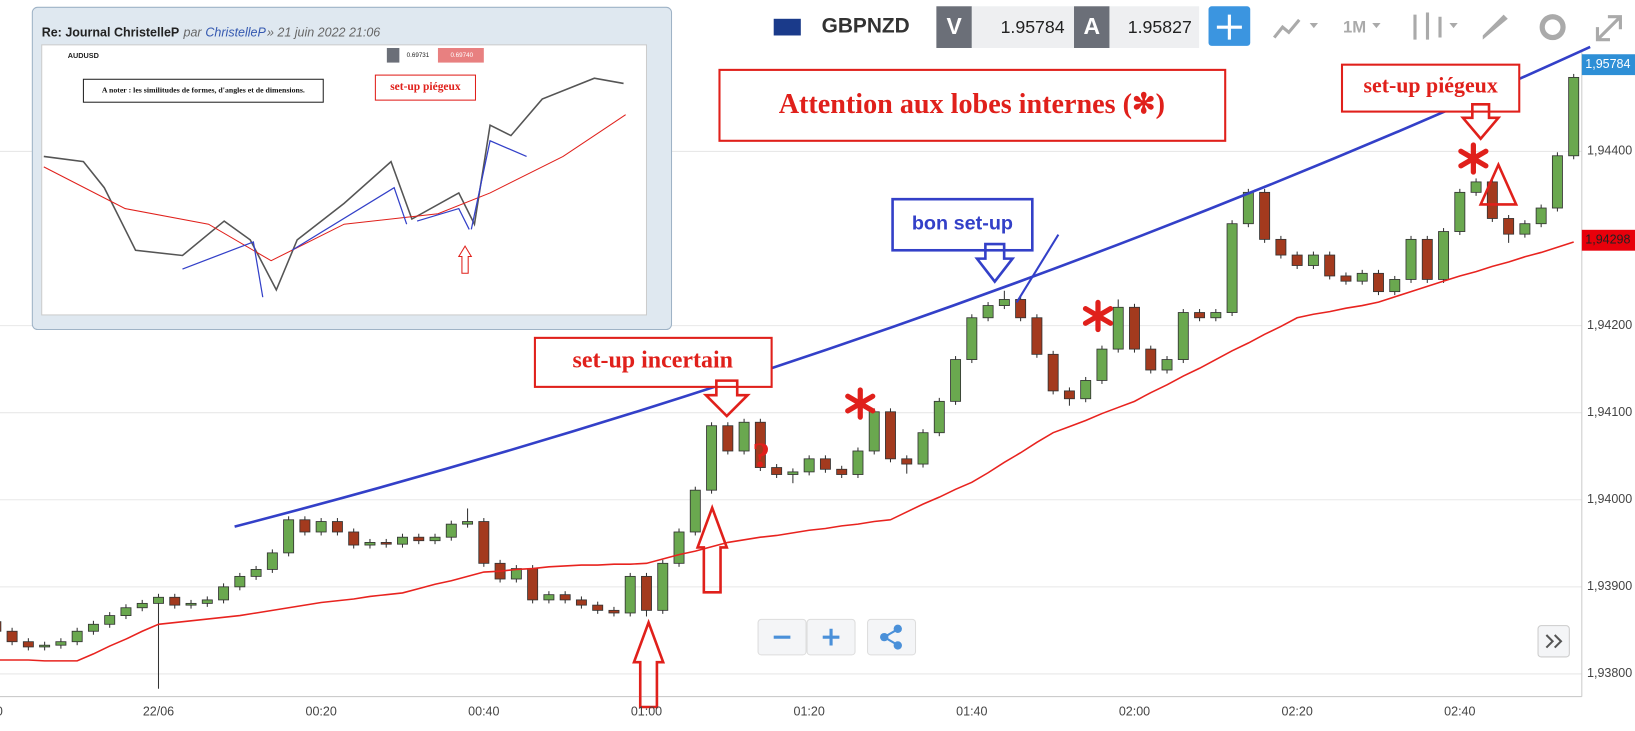 This screenshot has height=731, width=1635. What do you see at coordinates (1459, 712) in the screenshot?
I see `x-tick-label: 02:40` at bounding box center [1459, 712].